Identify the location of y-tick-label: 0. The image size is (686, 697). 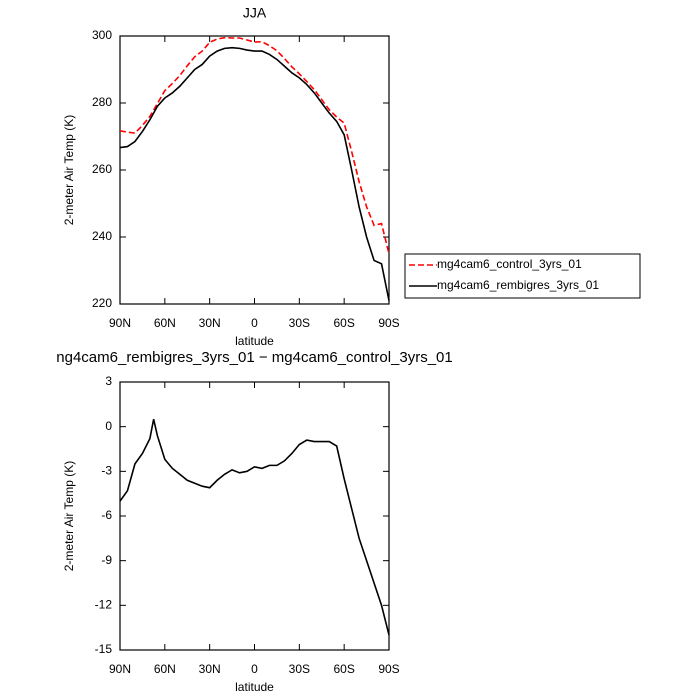
(108, 426).